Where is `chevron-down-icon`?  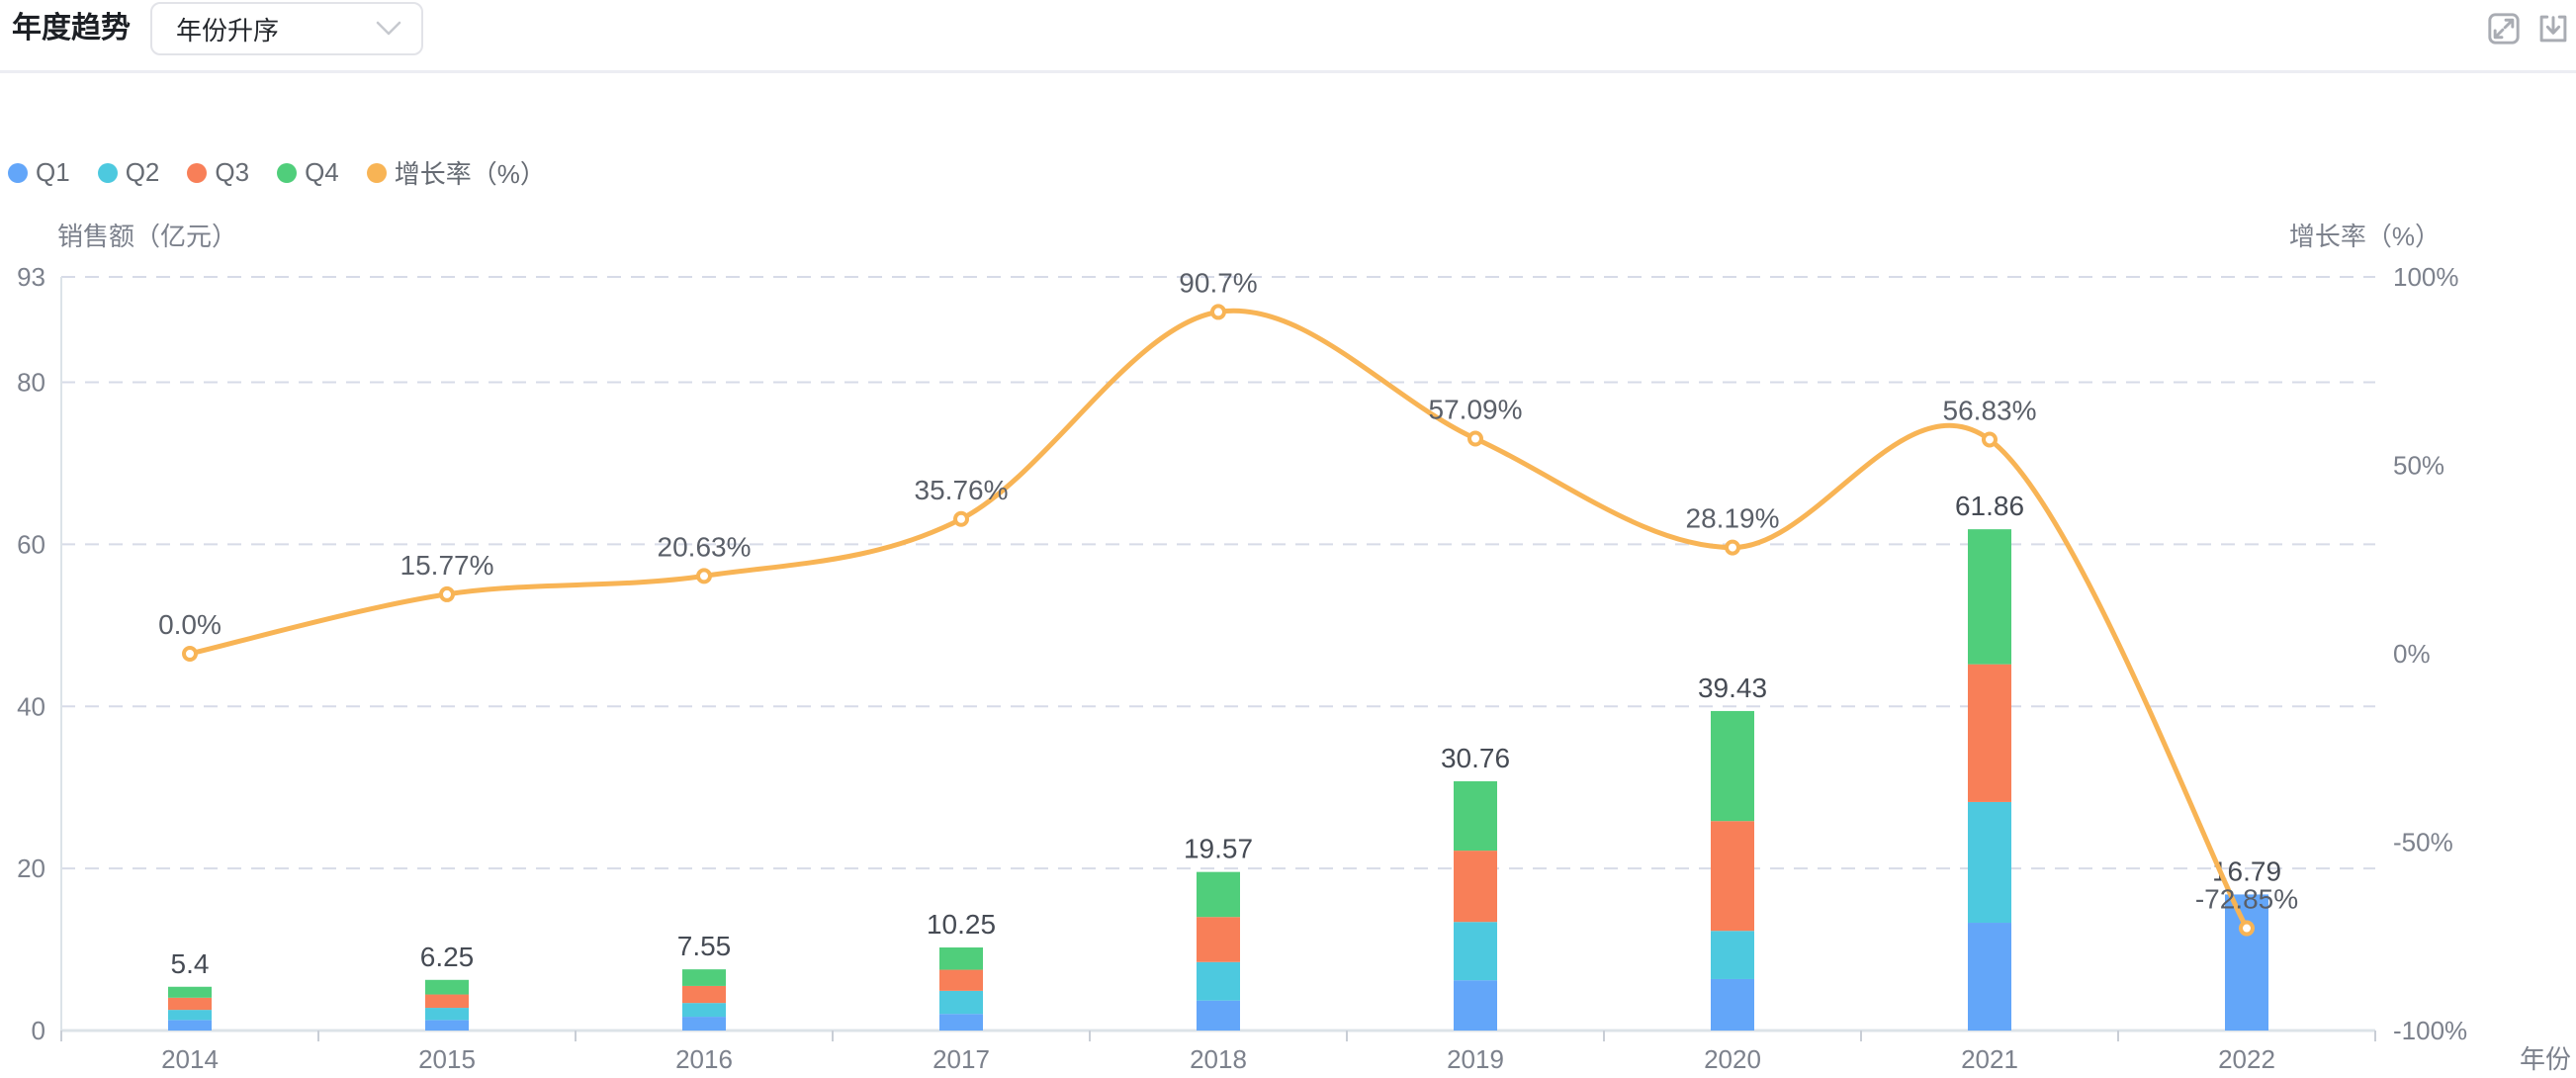
chevron-down-icon is located at coordinates (388, 28).